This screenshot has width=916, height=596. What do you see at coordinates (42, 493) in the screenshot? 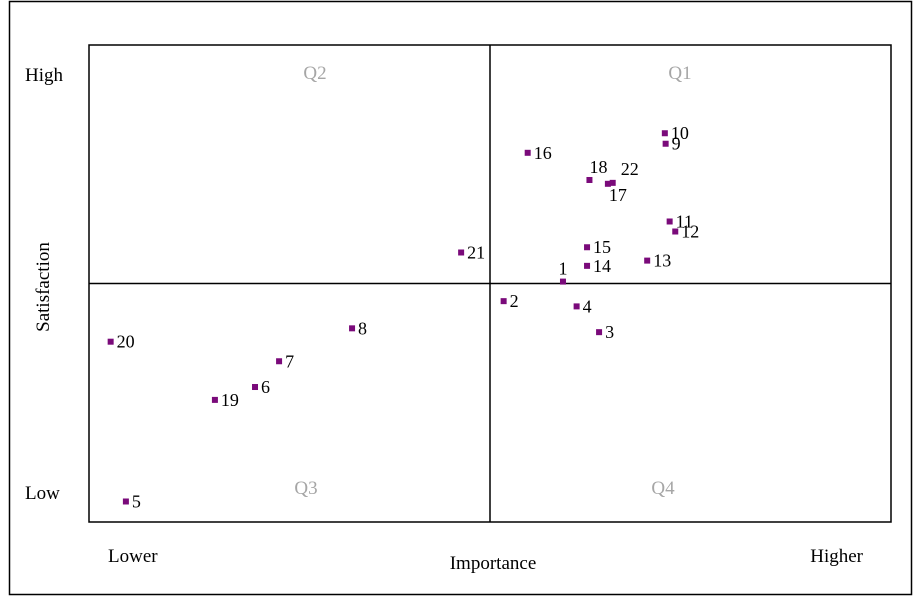
I see `y-axis-low-label: Low` at bounding box center [42, 493].